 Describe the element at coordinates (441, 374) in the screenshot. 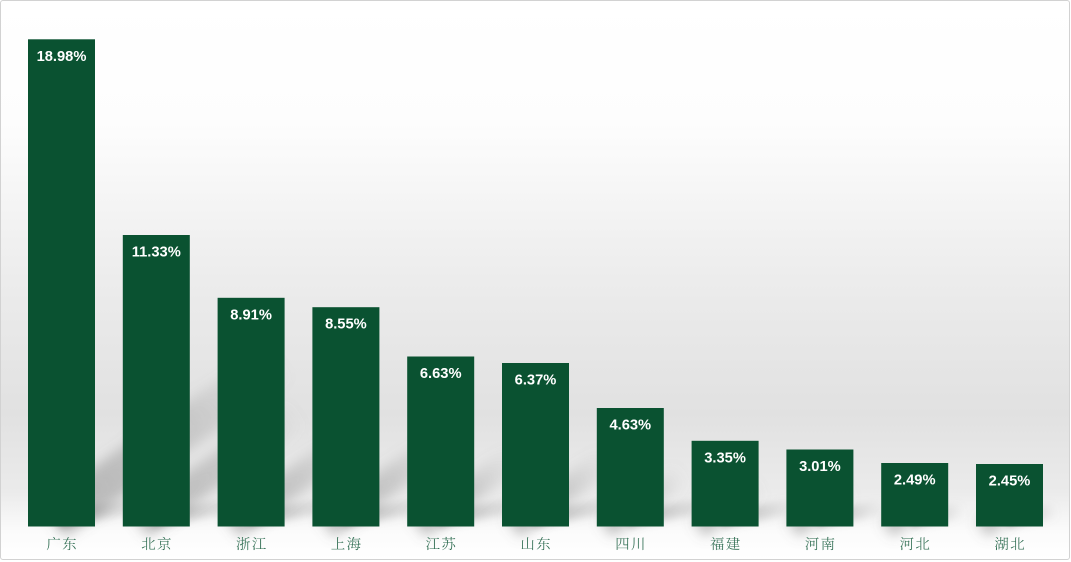

I see `svg-text: 6.63%` at that location.